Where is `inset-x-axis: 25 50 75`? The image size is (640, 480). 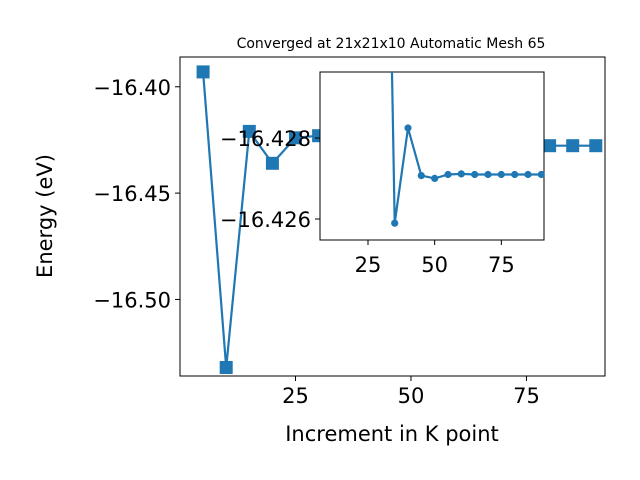
inset-x-axis: 25 50 75 is located at coordinates (435, 258).